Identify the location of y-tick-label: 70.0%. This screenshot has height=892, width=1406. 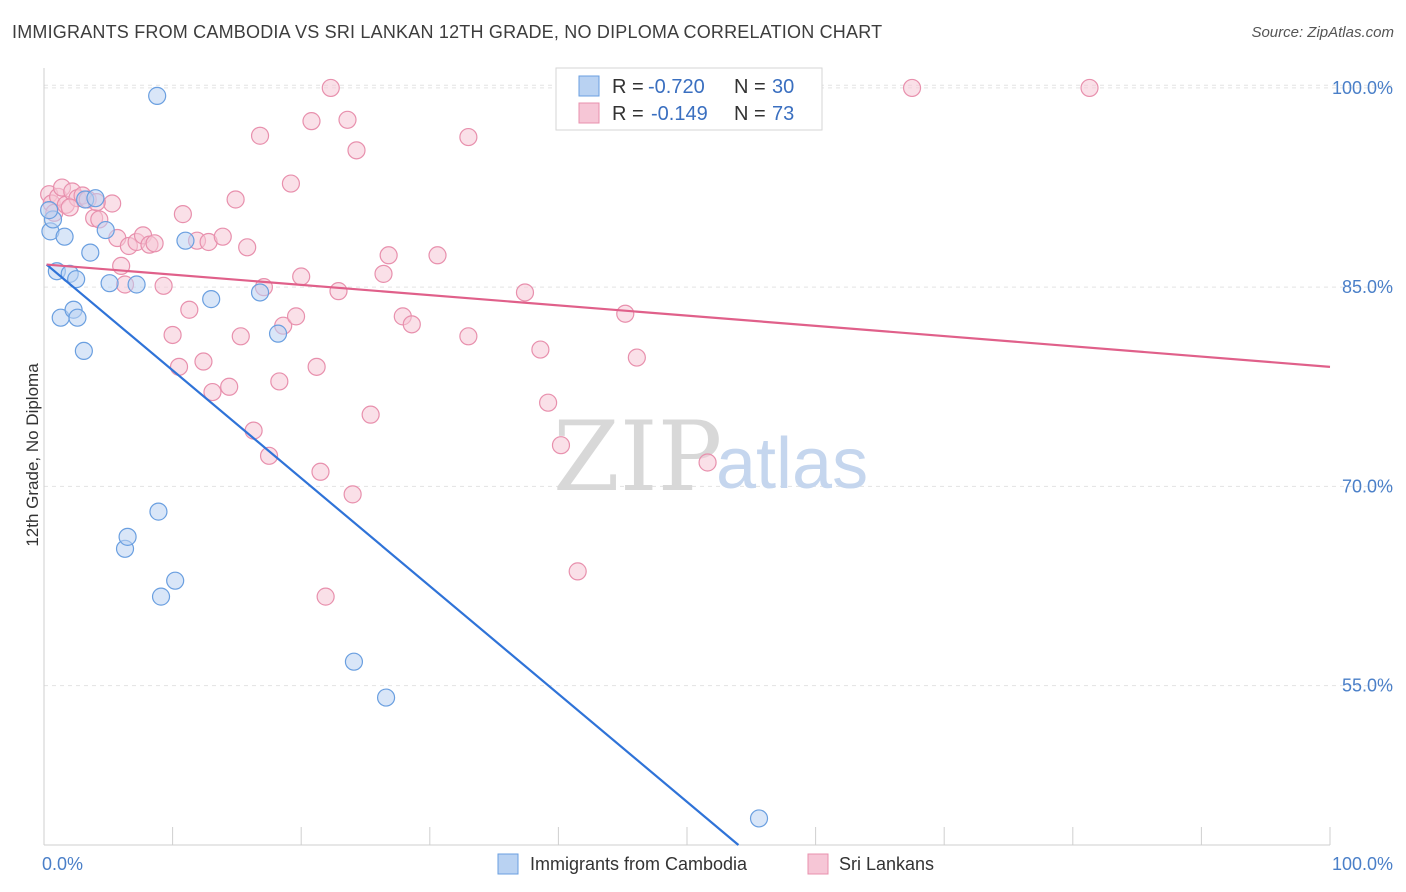
(1367, 486).